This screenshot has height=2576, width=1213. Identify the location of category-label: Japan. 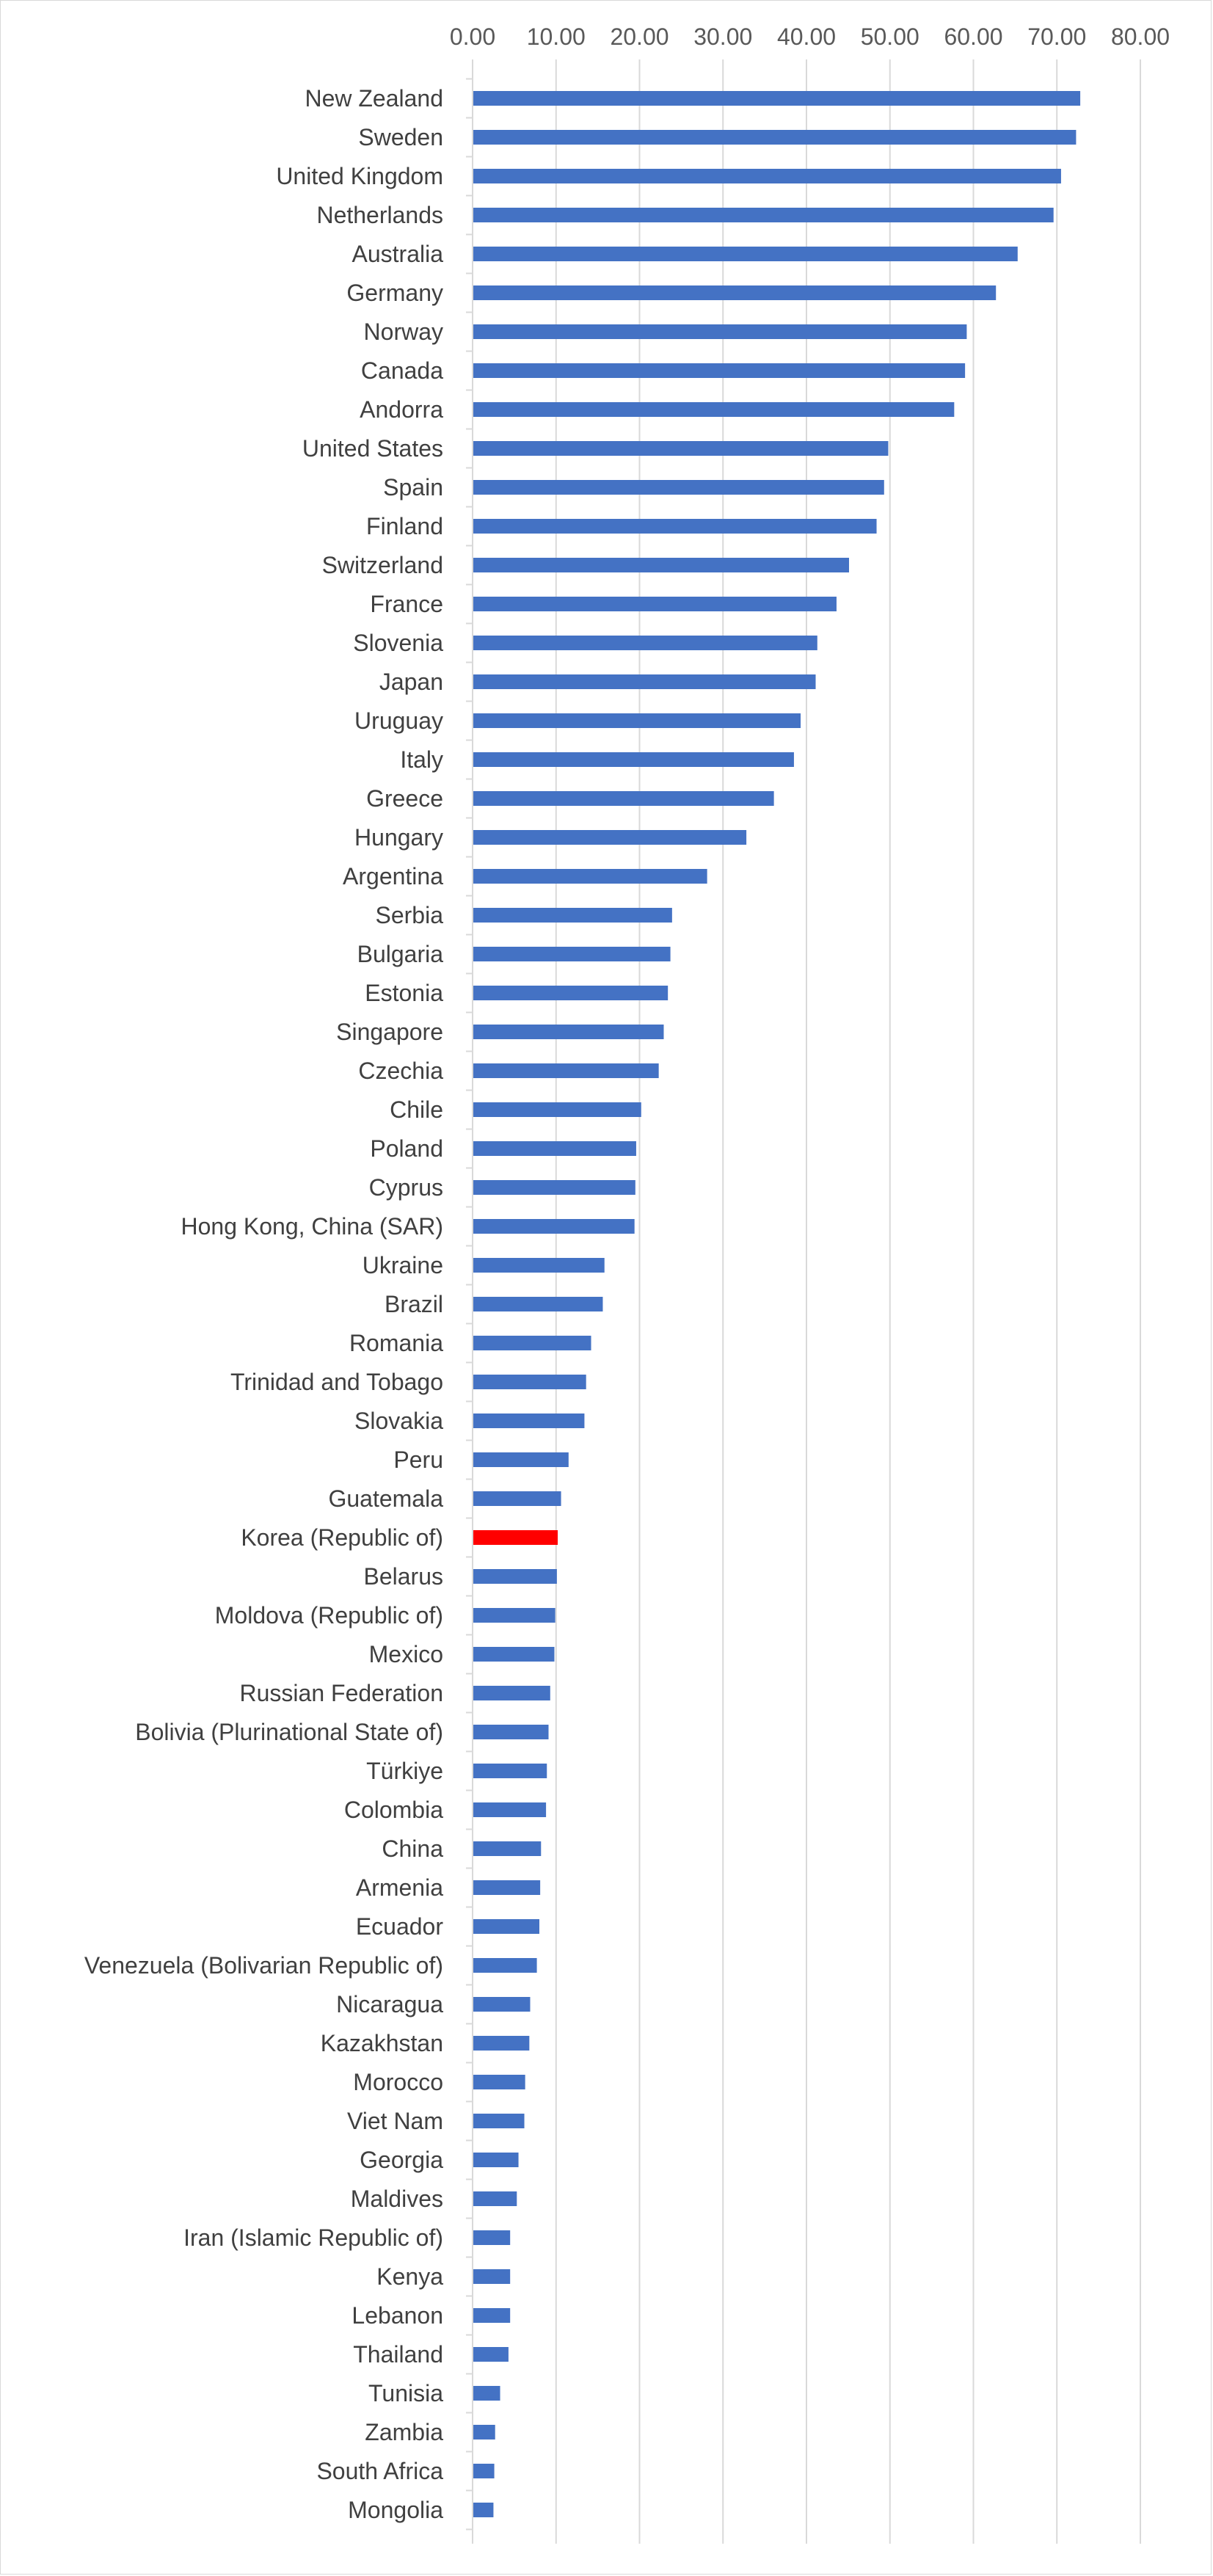
(411, 682).